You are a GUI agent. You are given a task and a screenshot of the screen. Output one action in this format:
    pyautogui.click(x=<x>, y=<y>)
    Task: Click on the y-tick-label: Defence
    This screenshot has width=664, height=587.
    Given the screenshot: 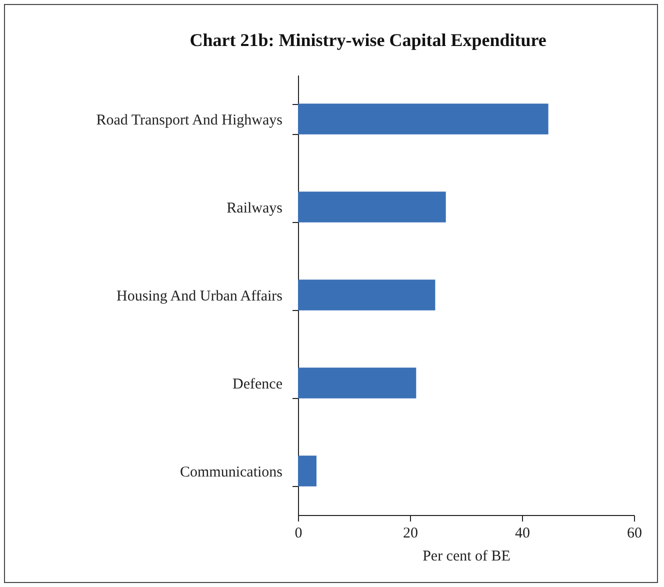 What is the action you would take?
    pyautogui.click(x=257, y=384)
    